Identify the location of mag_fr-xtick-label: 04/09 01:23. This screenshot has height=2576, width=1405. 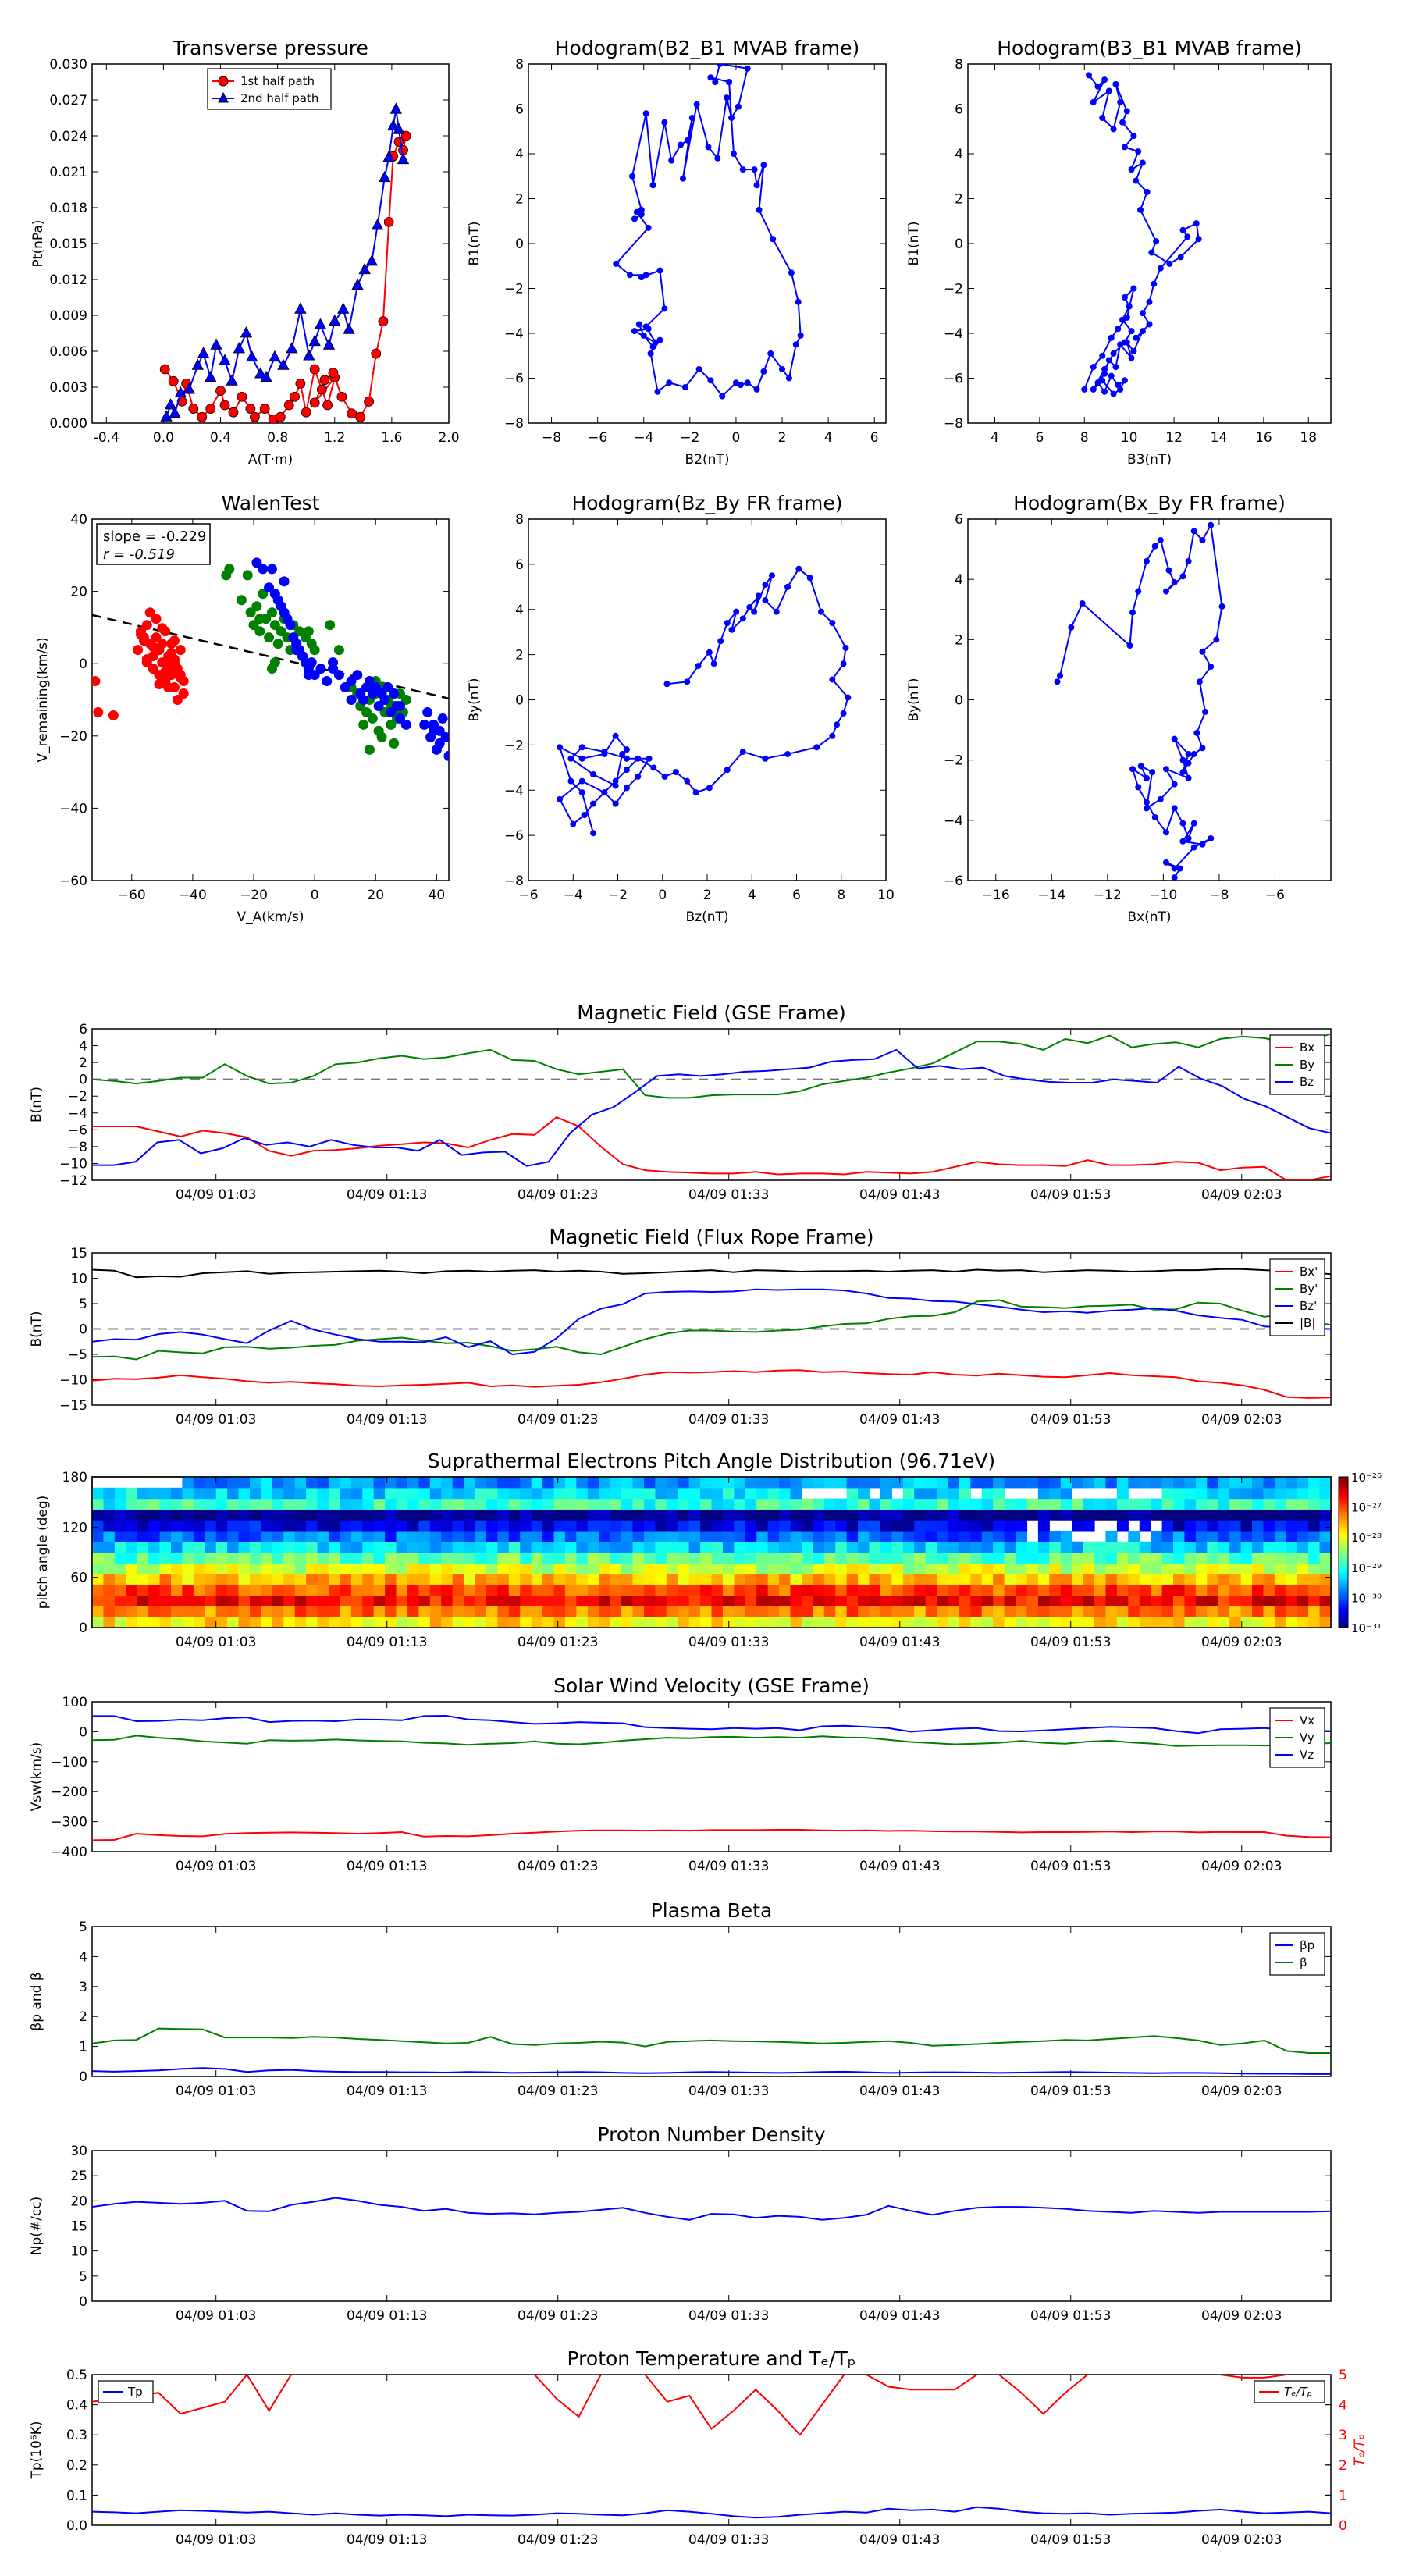
(558, 1420).